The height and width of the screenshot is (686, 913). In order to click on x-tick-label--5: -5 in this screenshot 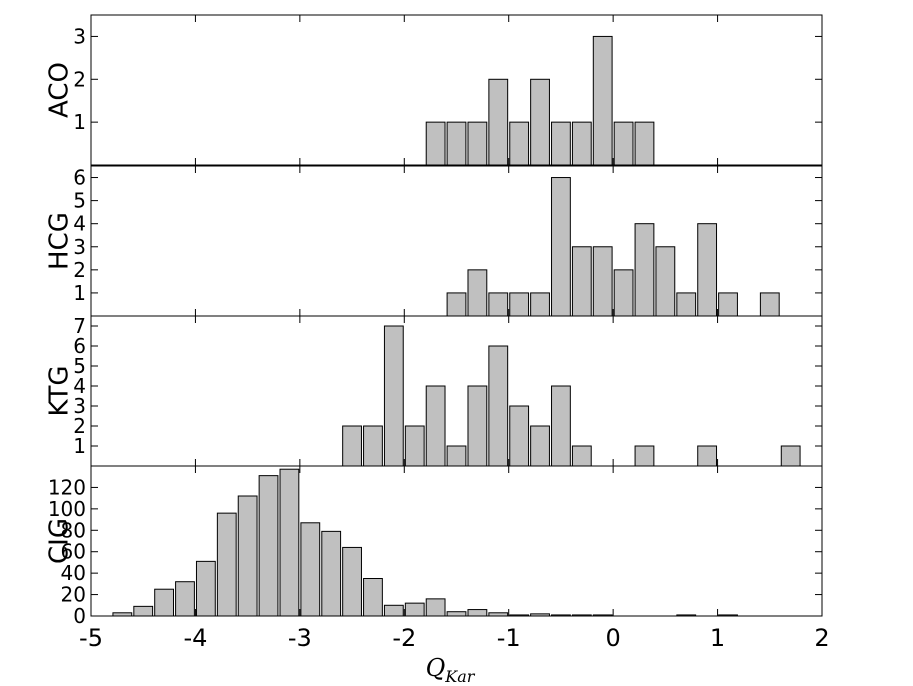, I will do `click(91, 638)`.